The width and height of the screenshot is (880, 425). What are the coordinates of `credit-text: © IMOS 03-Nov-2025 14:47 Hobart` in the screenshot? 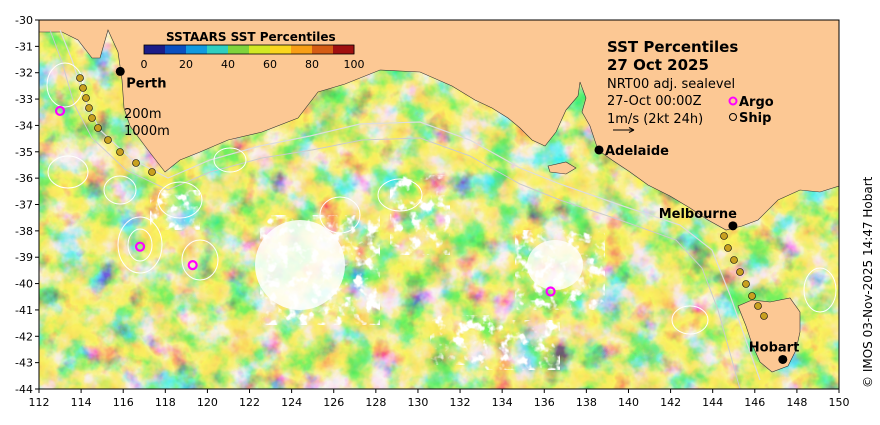 It's located at (868, 282).